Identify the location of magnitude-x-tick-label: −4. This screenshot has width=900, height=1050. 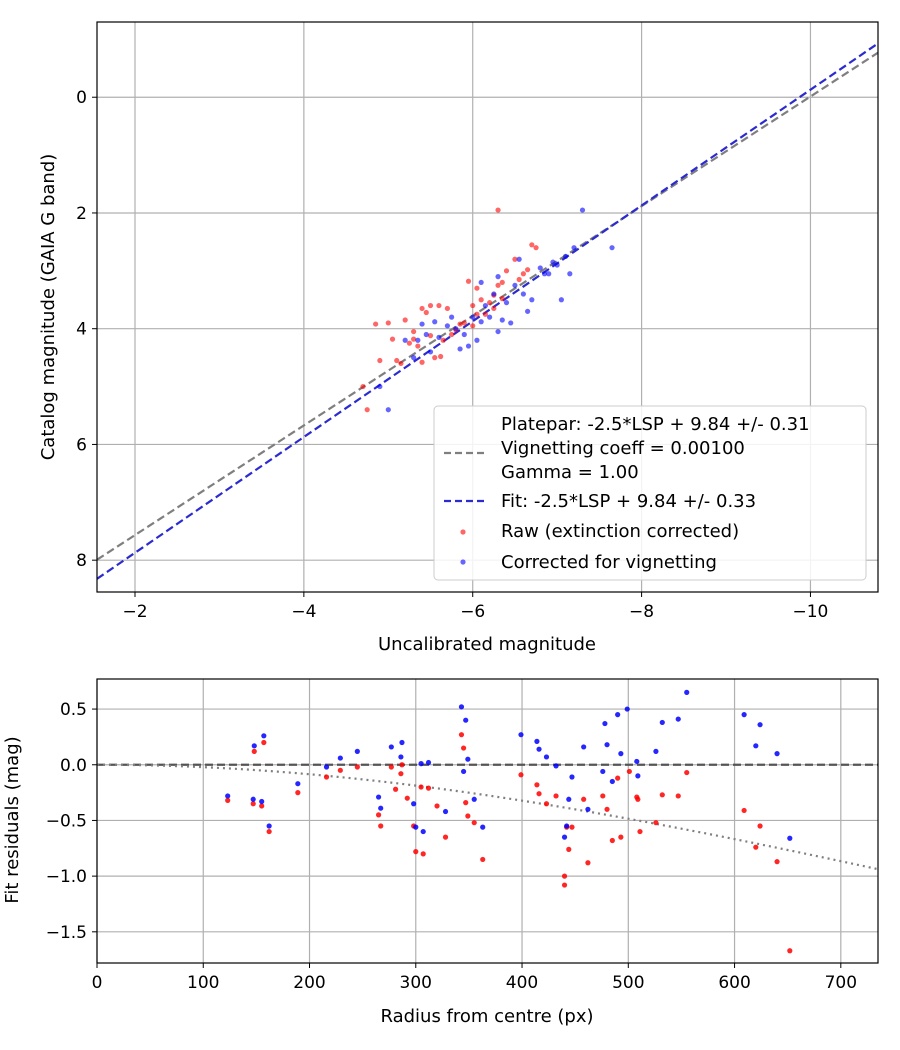
(303, 612).